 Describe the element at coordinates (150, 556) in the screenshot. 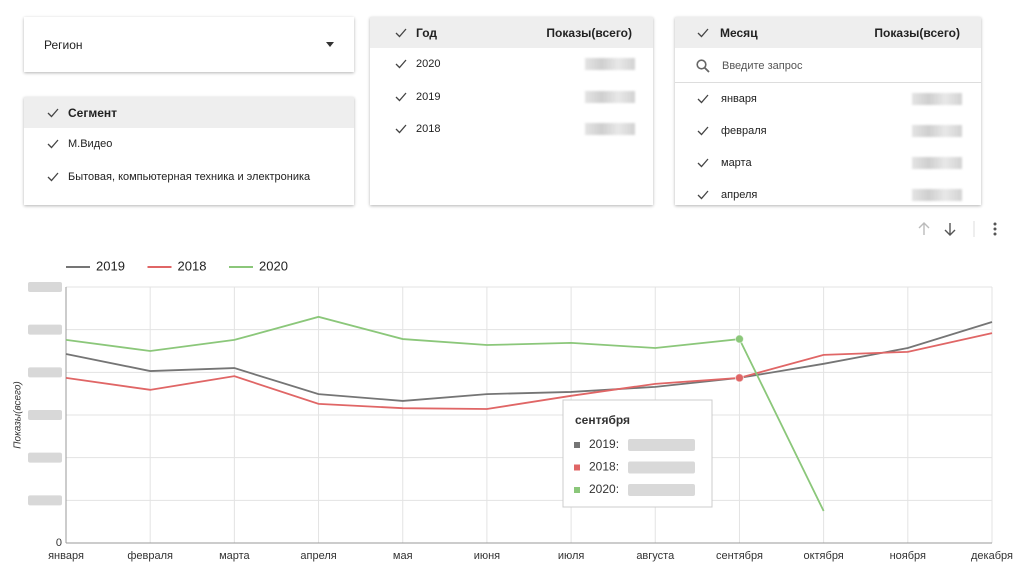

I see `x-tick-label: февраля` at that location.